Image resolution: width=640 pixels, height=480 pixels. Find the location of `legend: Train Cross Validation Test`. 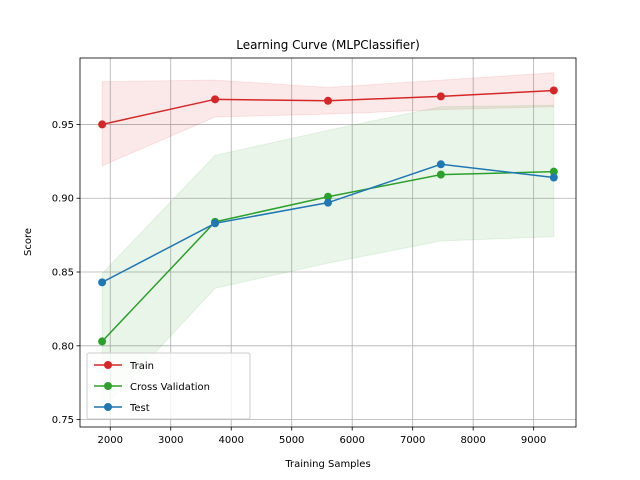

legend: Train Cross Validation Test is located at coordinates (168, 386).